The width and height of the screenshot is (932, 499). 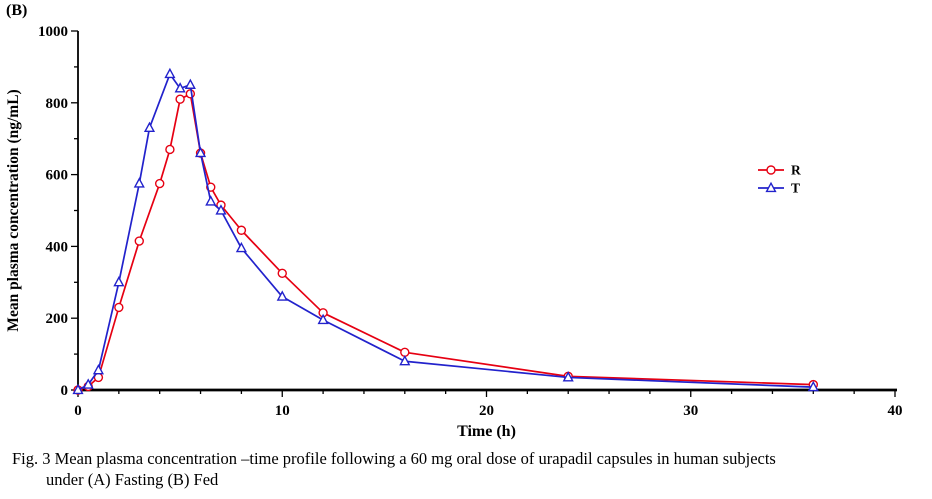 What do you see at coordinates (690, 411) in the screenshot?
I see `svg-text: 30` at bounding box center [690, 411].